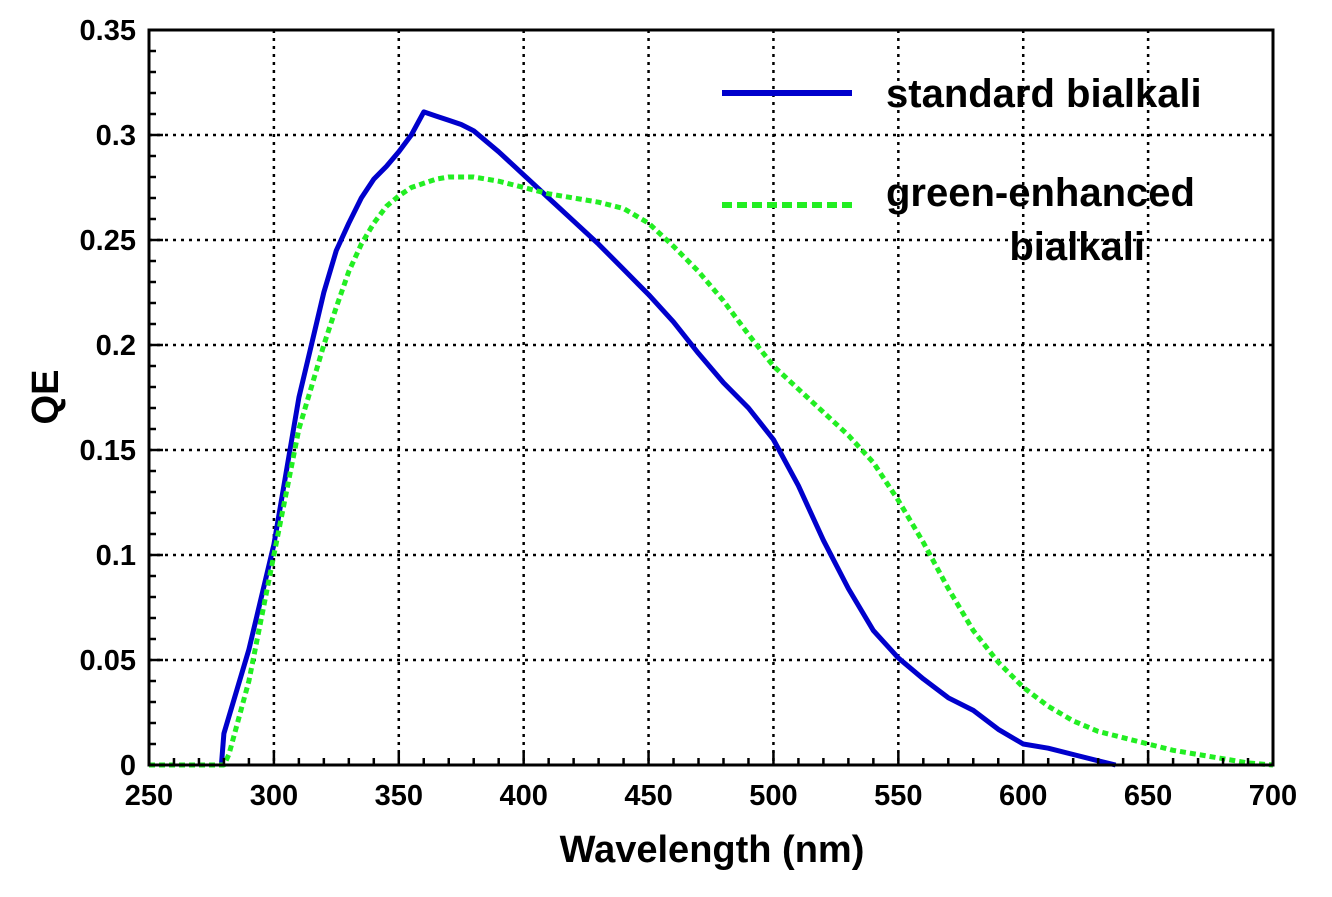  Describe the element at coordinates (898, 796) in the screenshot. I see `x-tick-label: 550` at that location.